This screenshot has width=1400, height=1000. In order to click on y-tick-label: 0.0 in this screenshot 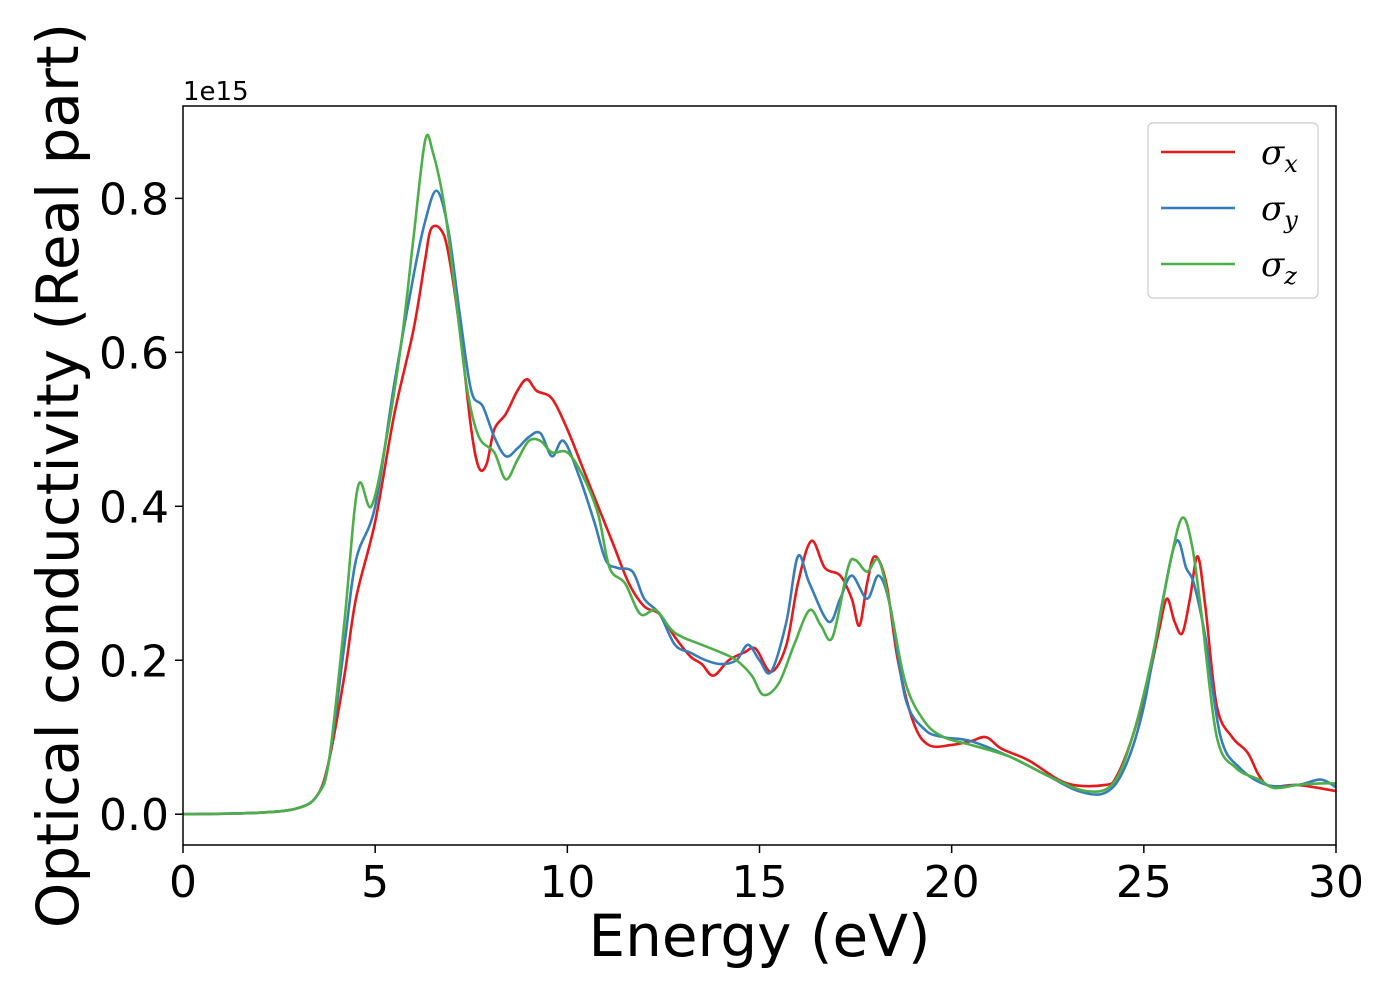, I will do `click(134, 815)`.